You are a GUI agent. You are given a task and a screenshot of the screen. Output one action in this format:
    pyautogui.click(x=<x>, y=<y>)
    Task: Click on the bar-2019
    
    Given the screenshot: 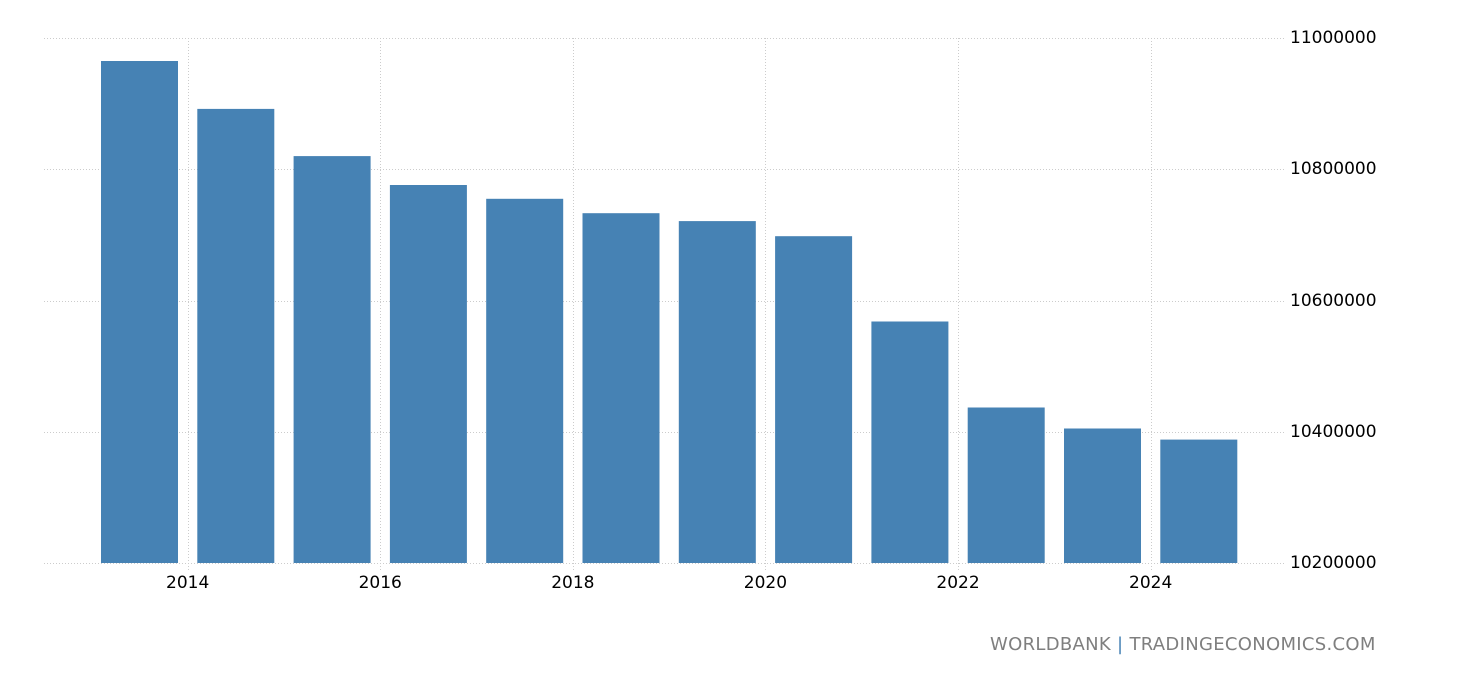 What is the action you would take?
    pyautogui.click(x=717, y=392)
    